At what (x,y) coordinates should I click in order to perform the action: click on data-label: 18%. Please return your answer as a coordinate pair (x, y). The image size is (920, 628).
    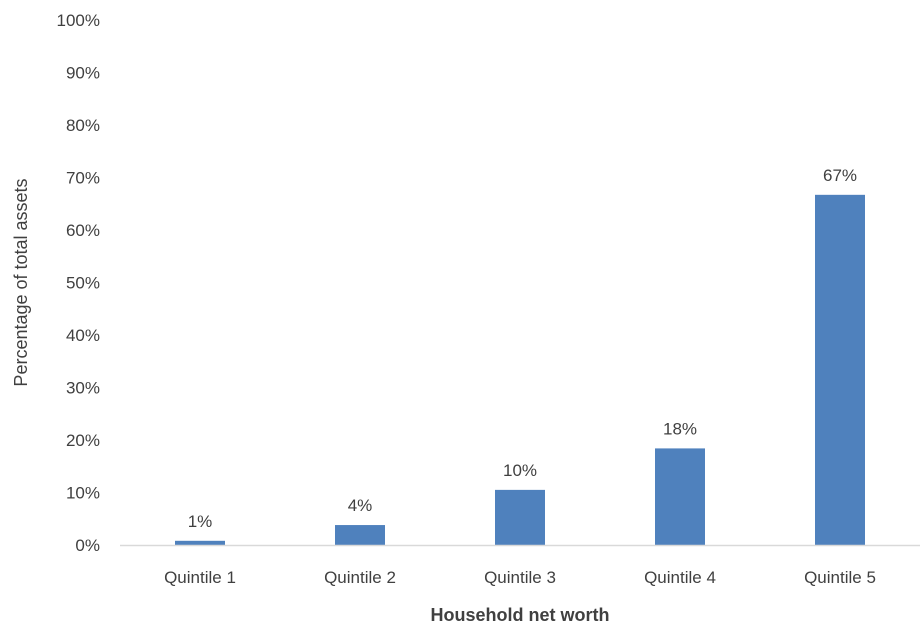
    Looking at the image, I should click on (680, 428).